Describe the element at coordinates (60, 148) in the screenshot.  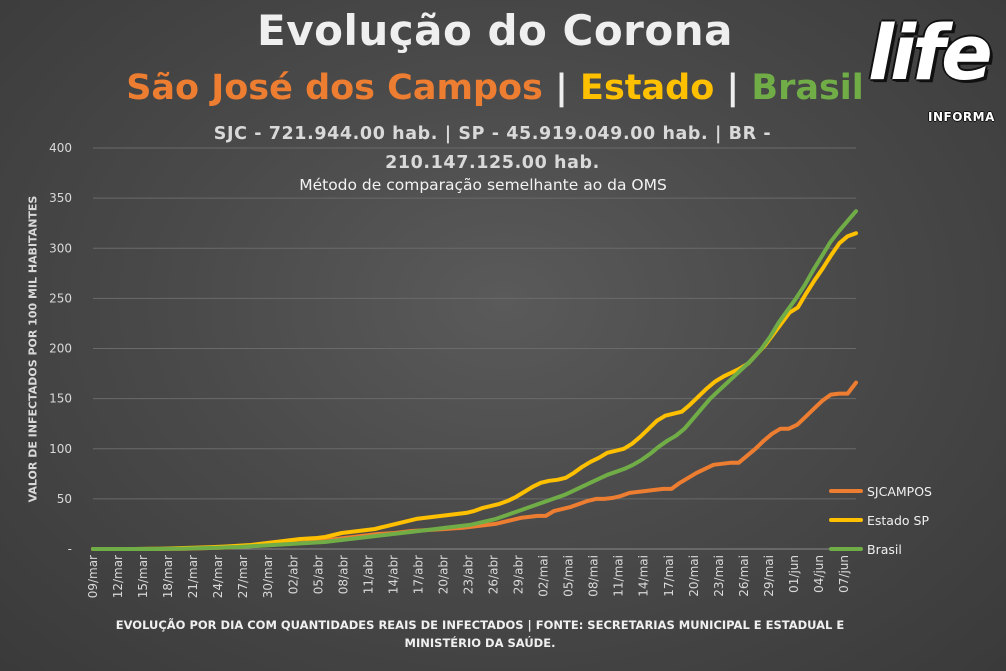
I see `y-tick-label: 400` at that location.